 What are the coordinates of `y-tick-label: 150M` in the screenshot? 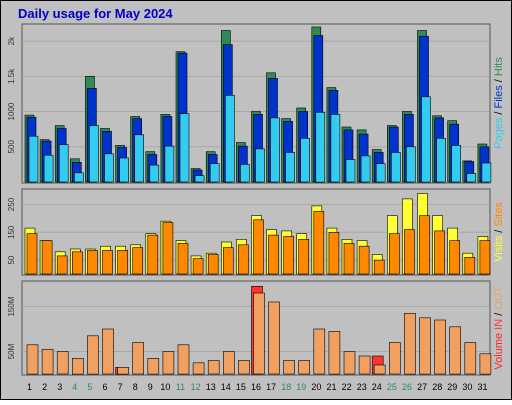 It's located at (11, 306).